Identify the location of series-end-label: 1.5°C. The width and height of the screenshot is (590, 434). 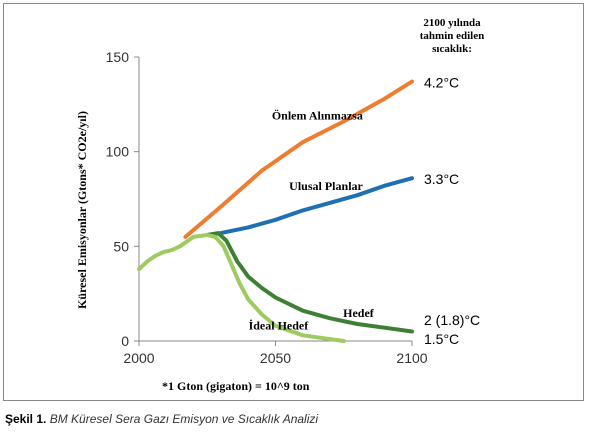
(441, 339).